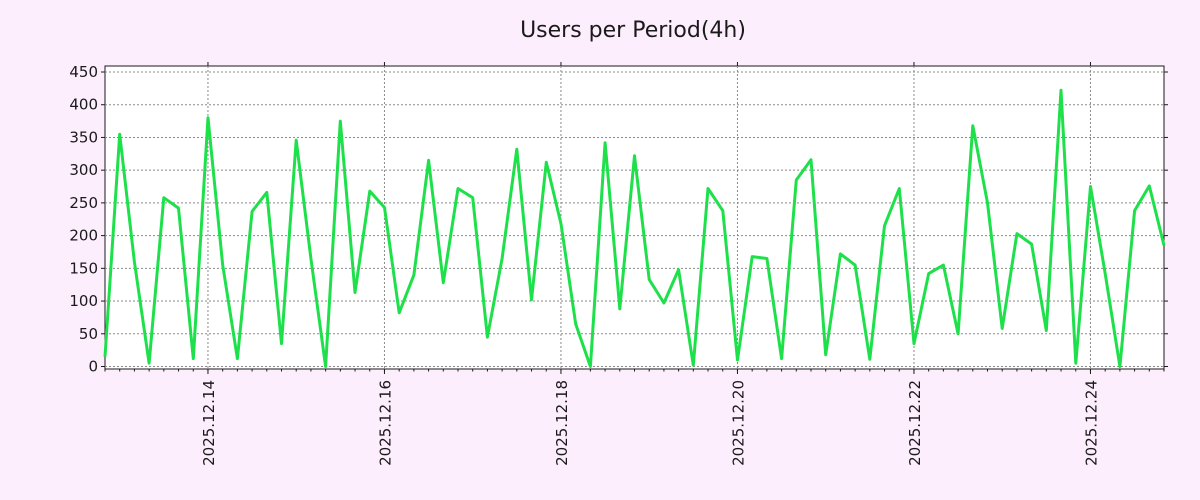 This screenshot has width=1200, height=500. What do you see at coordinates (93, 367) in the screenshot?
I see `y-tick-label: 0` at bounding box center [93, 367].